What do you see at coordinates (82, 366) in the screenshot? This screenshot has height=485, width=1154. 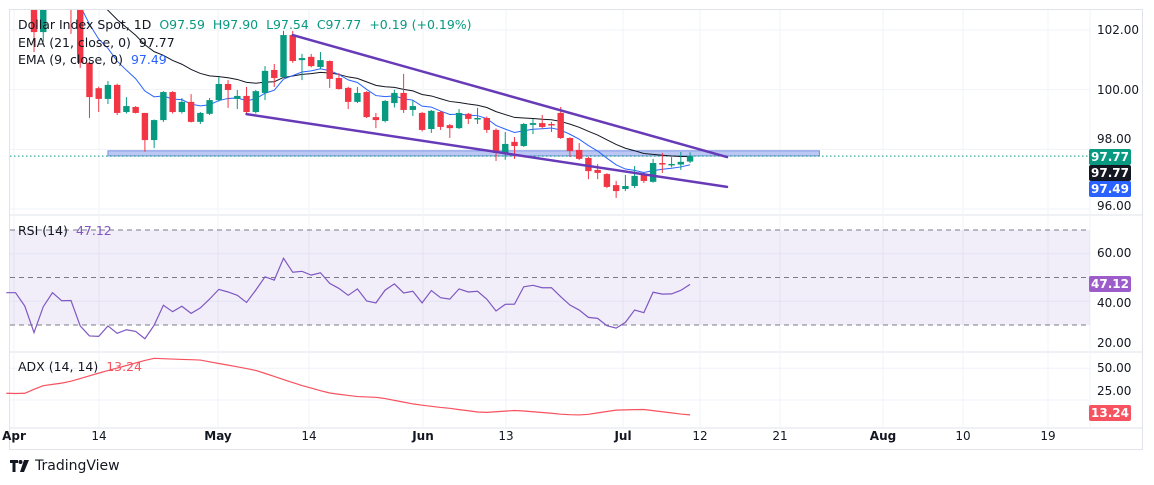 I see `adx-legend: ADX (14, 14) 13.24` at bounding box center [82, 366].